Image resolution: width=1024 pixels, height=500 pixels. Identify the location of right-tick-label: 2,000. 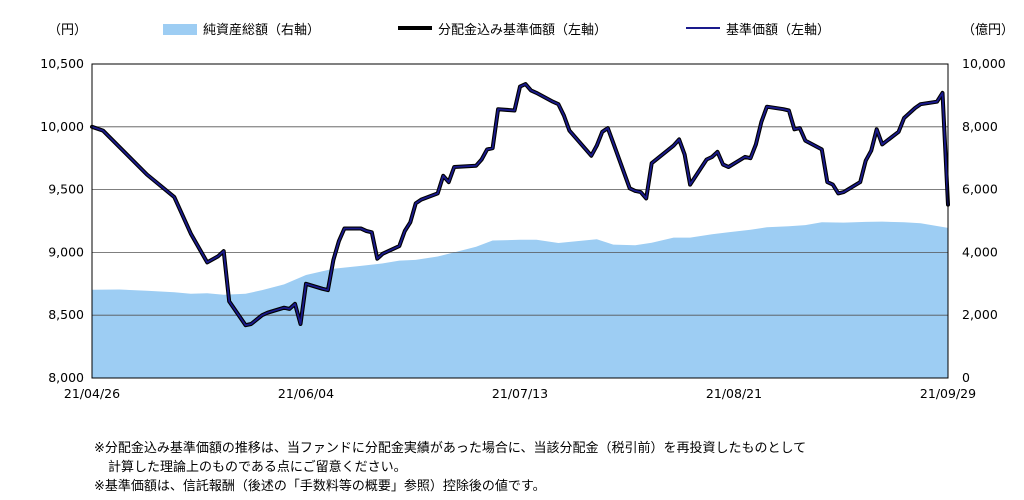
(980, 314).